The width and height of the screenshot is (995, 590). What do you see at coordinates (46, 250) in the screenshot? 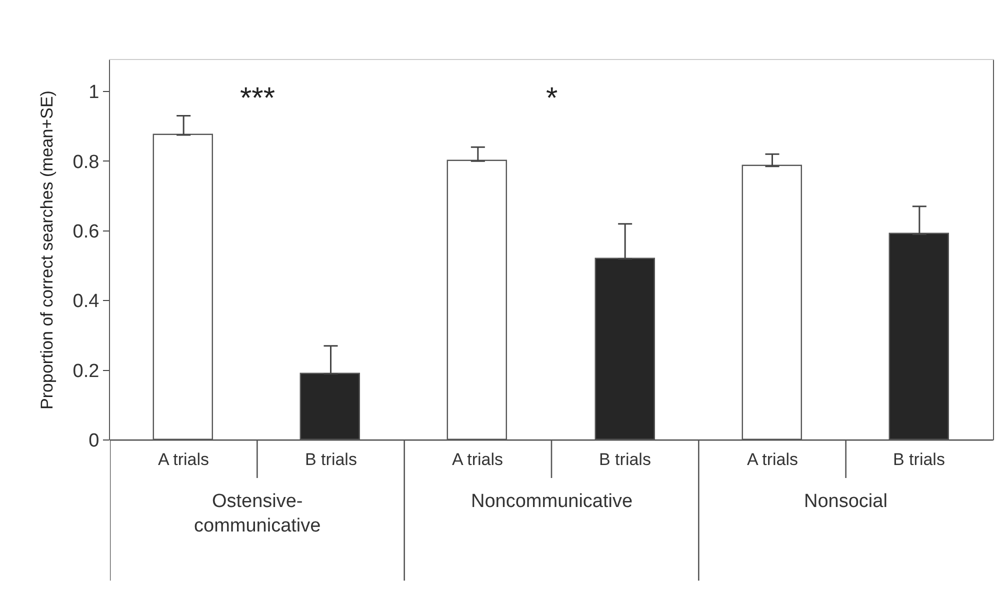
I see `y-axis-title: Proportion of correct searches (mean+SE)` at bounding box center [46, 250].